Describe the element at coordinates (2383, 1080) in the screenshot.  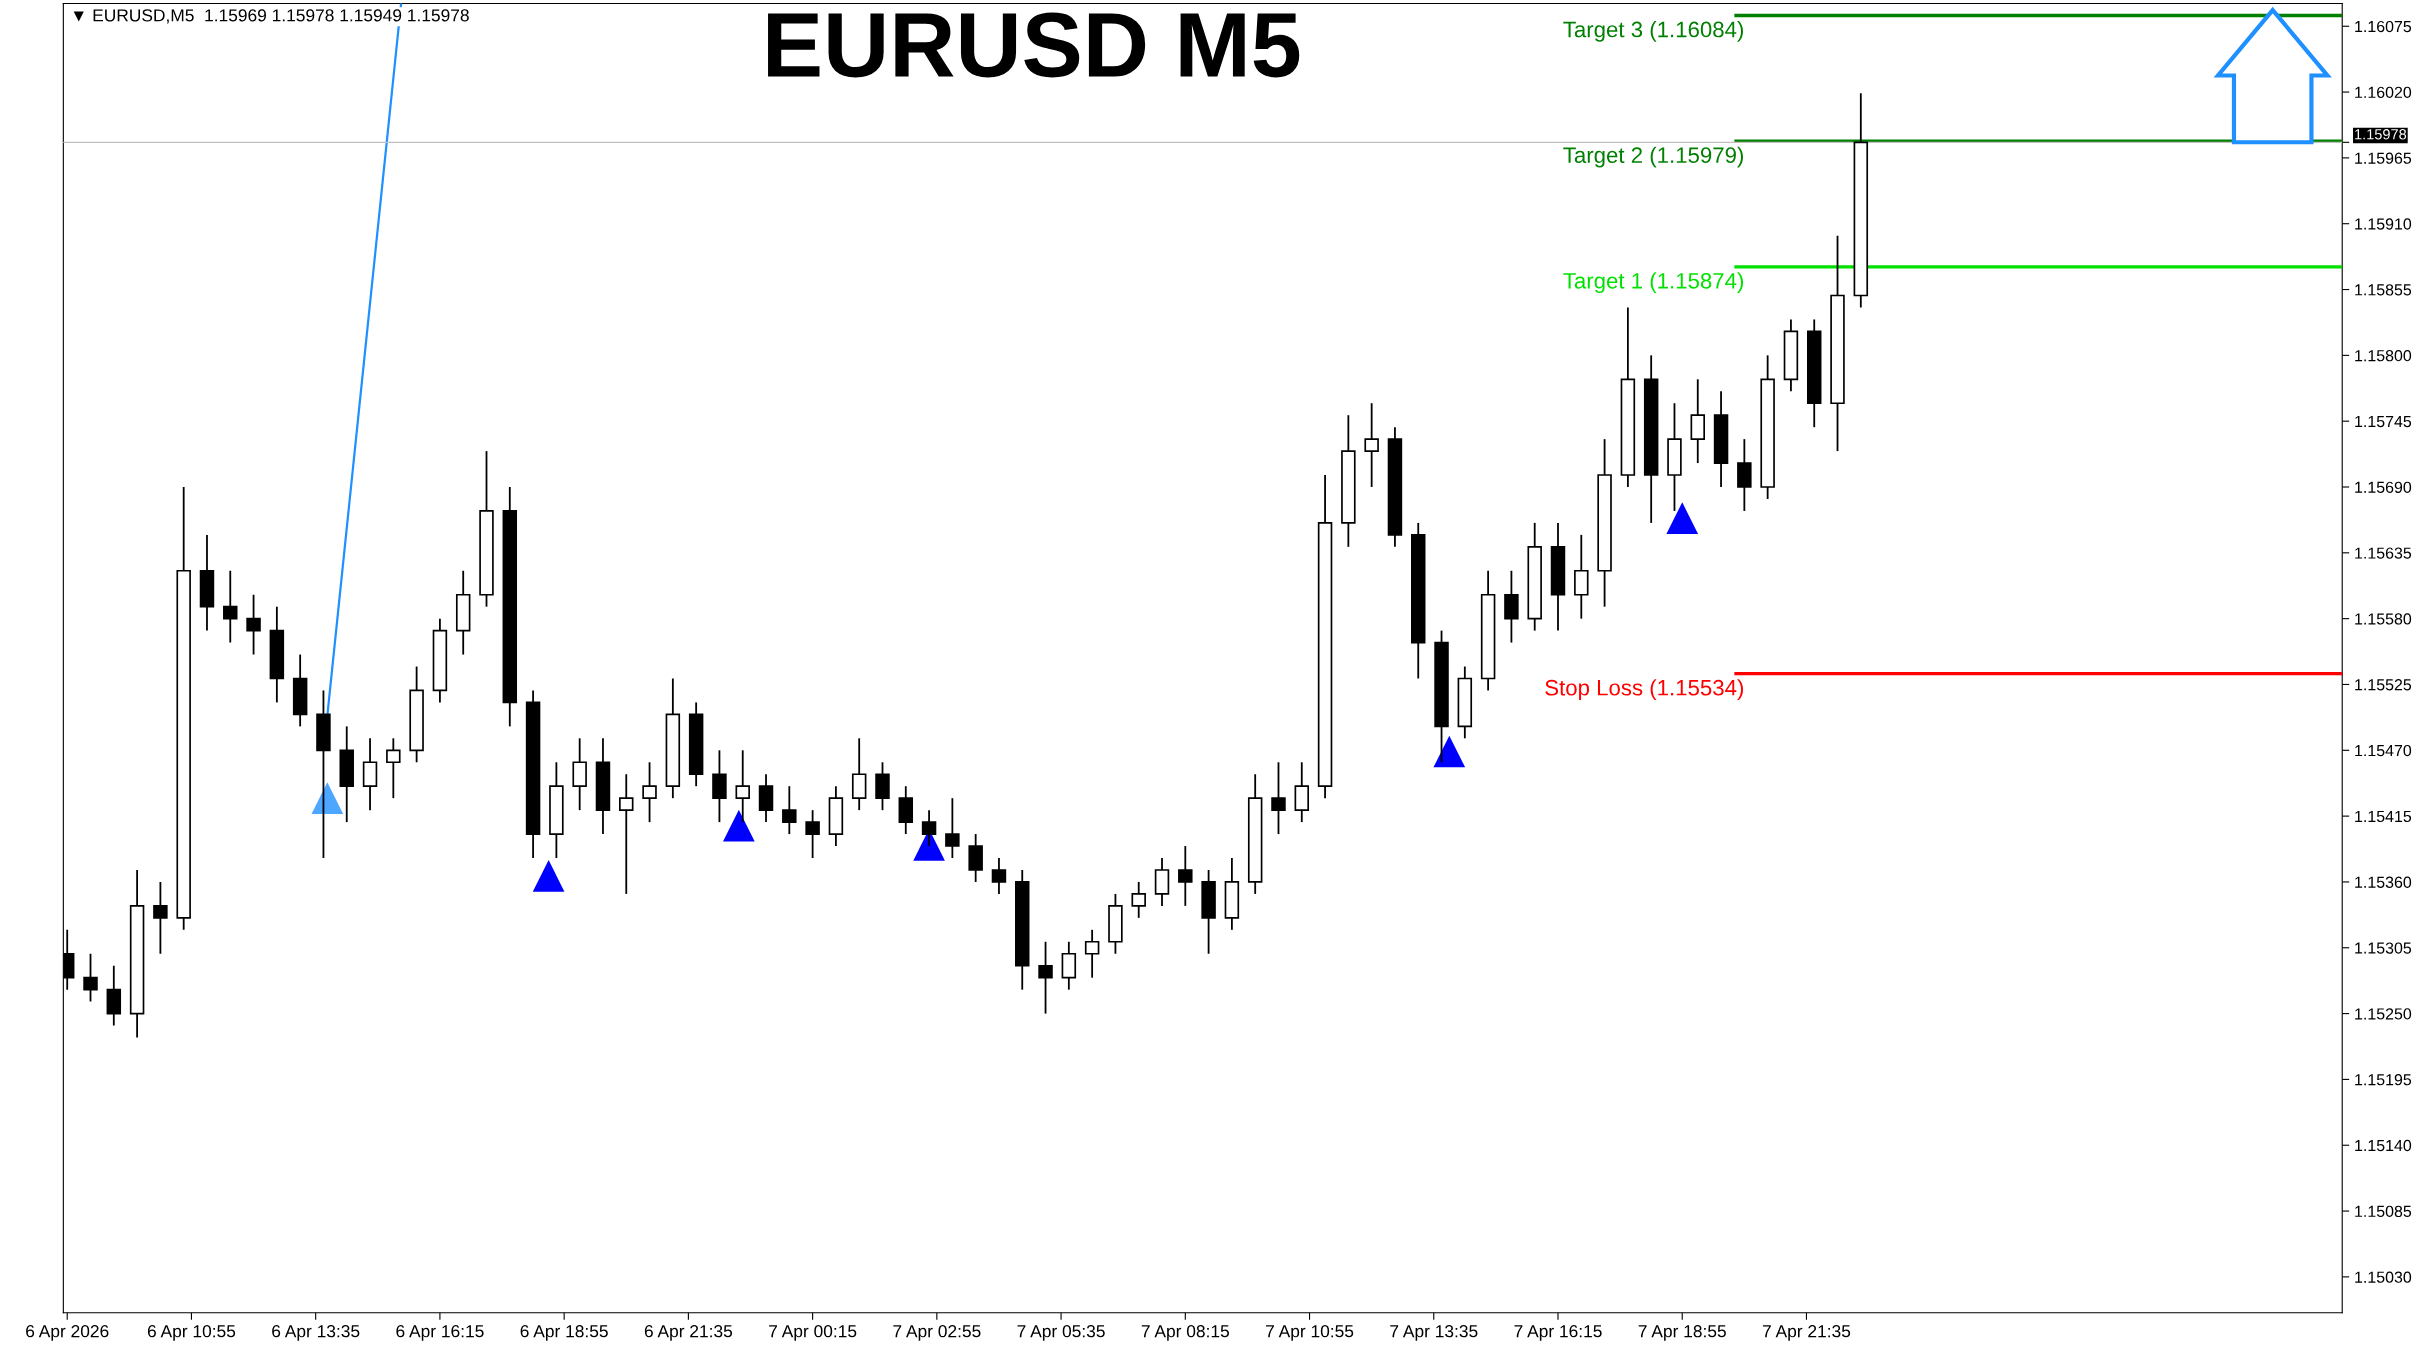
I see `y-tick-label: 1.15195` at that location.